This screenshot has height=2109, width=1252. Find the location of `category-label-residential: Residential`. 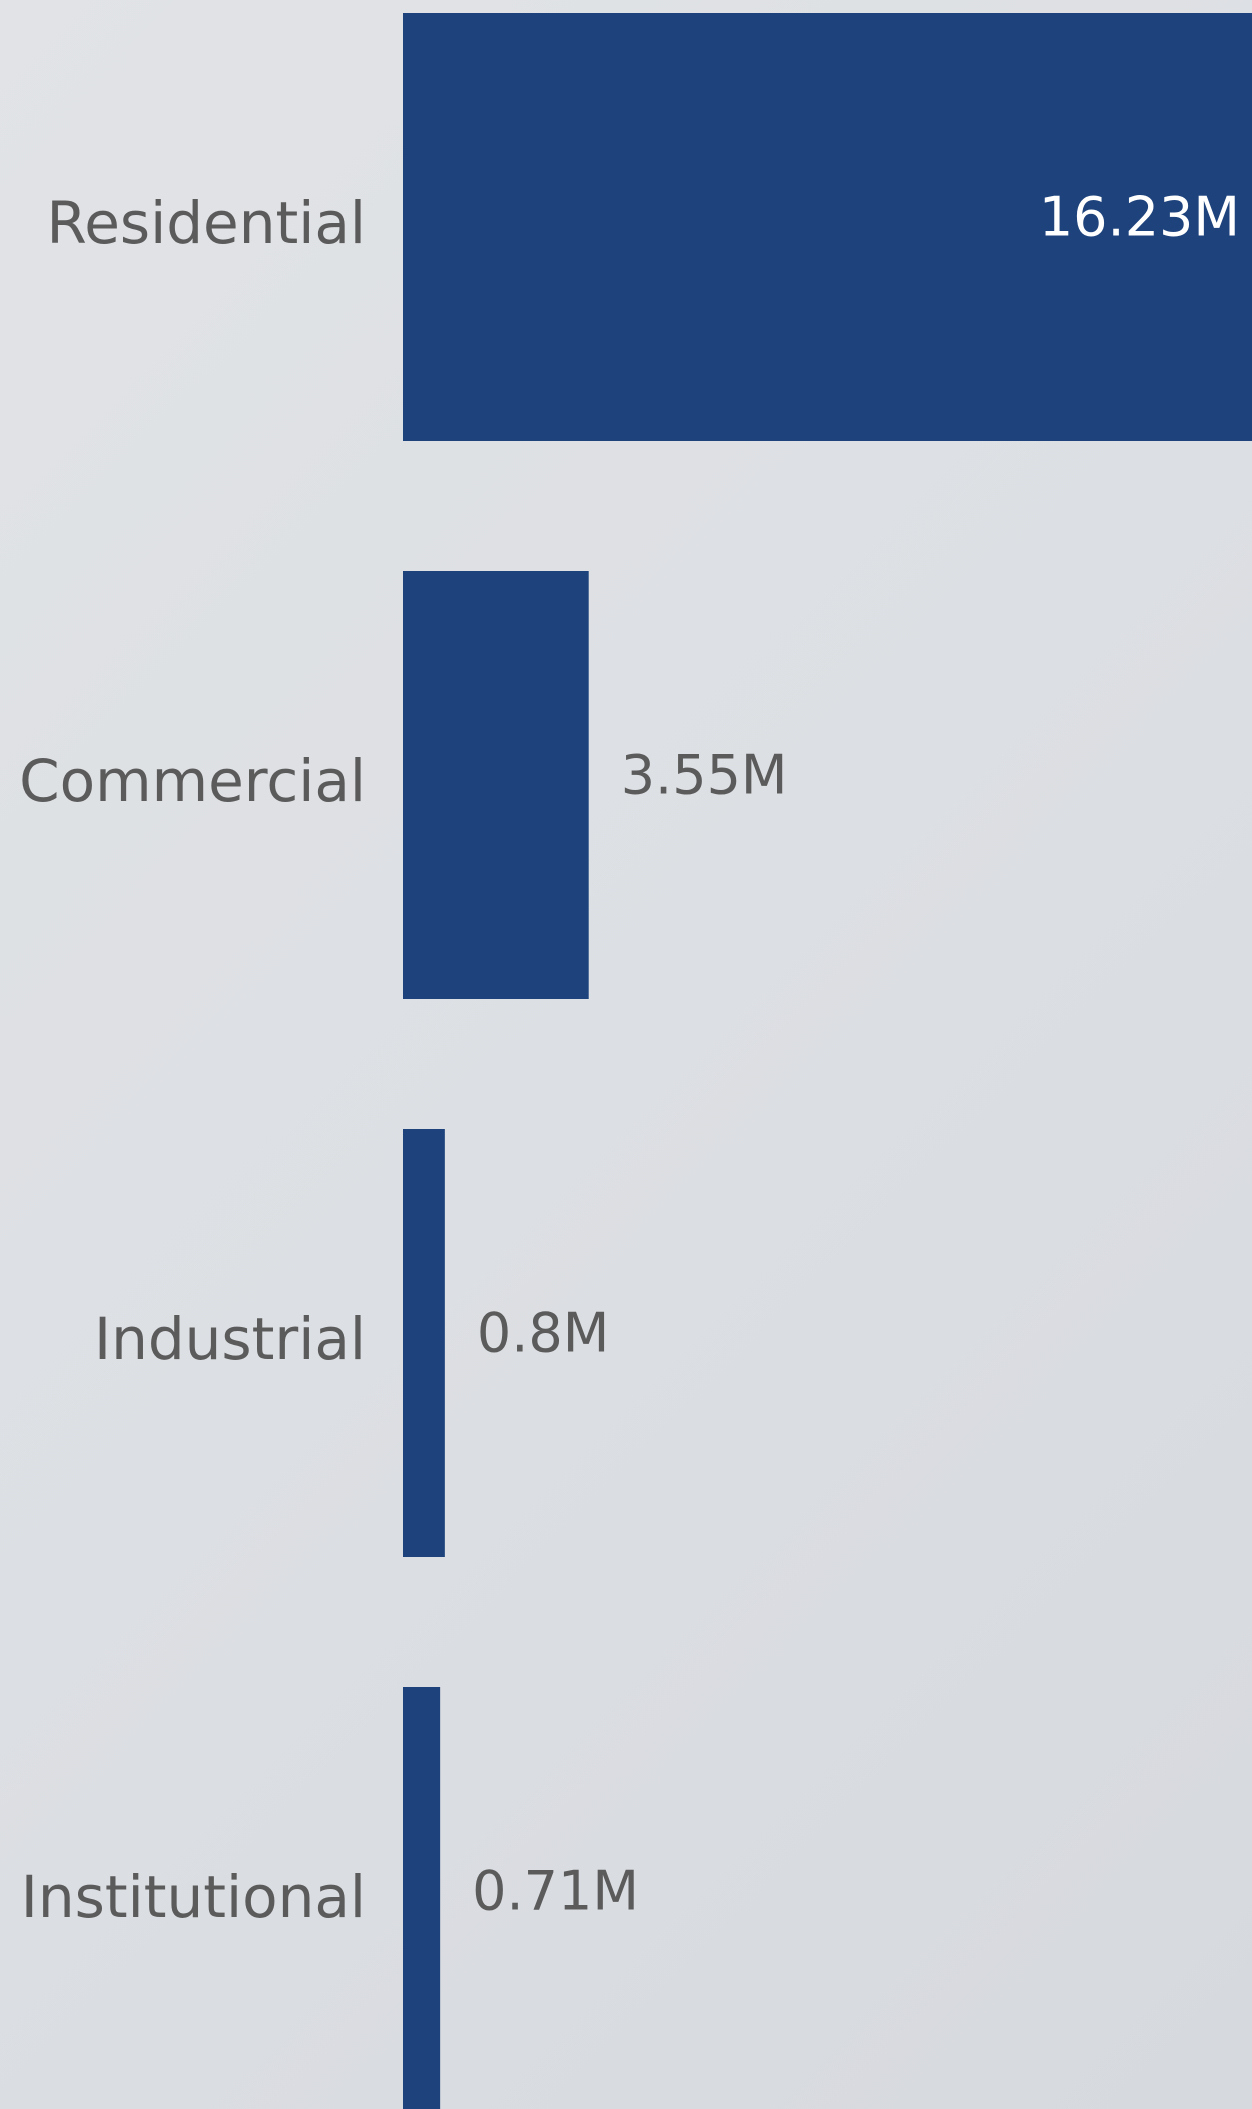

category-label-residential: Residential is located at coordinates (206, 223).